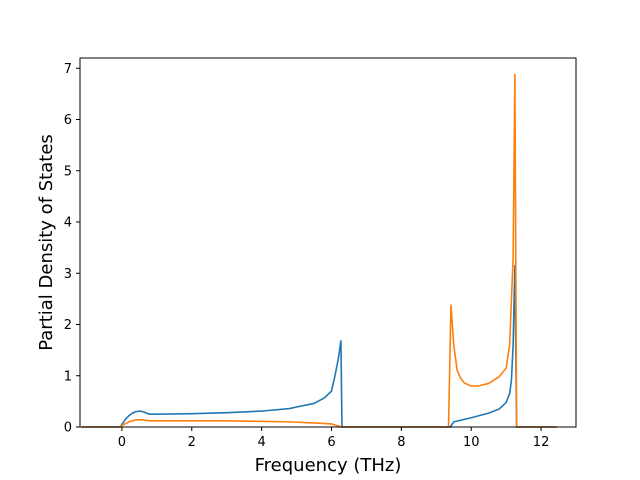 The image size is (640, 480). I want to click on y-tick-label: 5, so click(68, 171).